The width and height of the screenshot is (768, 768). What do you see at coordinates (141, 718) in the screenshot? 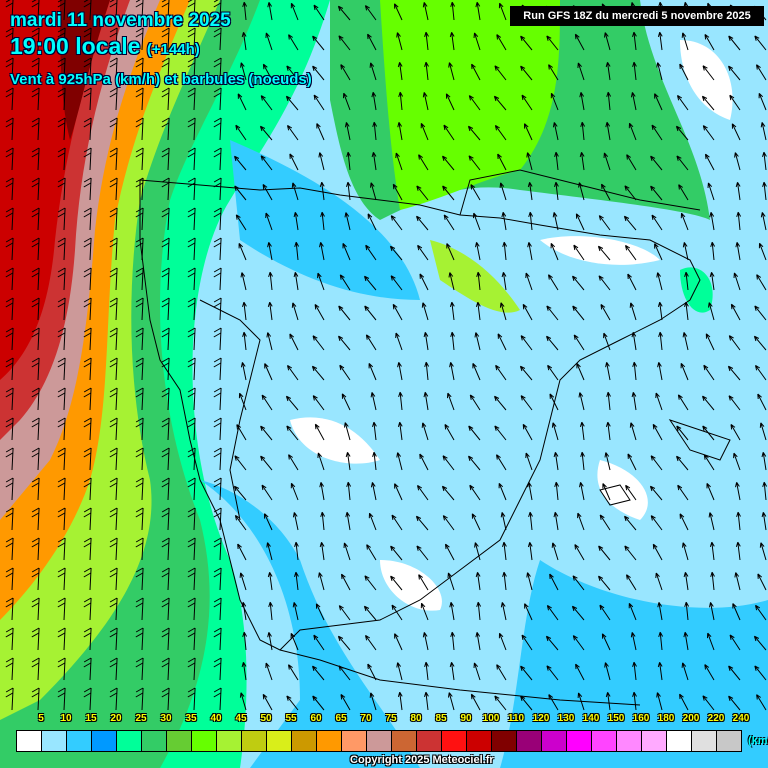
I see `legend-label: 25` at bounding box center [141, 718].